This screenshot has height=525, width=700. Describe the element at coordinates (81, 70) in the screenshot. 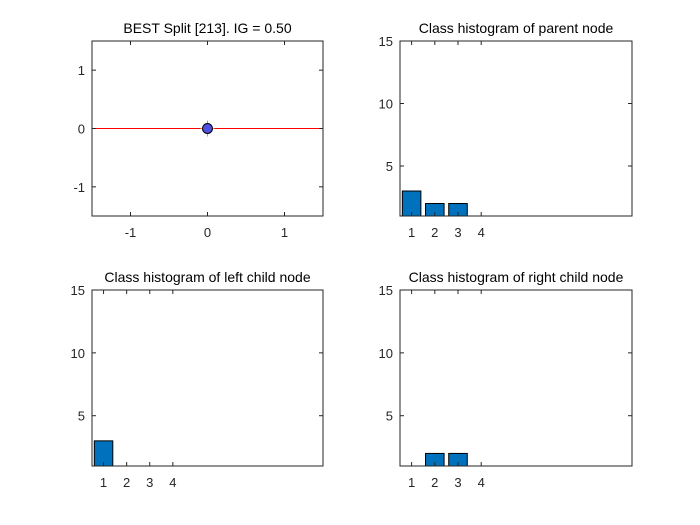

I see `y-tick-label: 1` at that location.